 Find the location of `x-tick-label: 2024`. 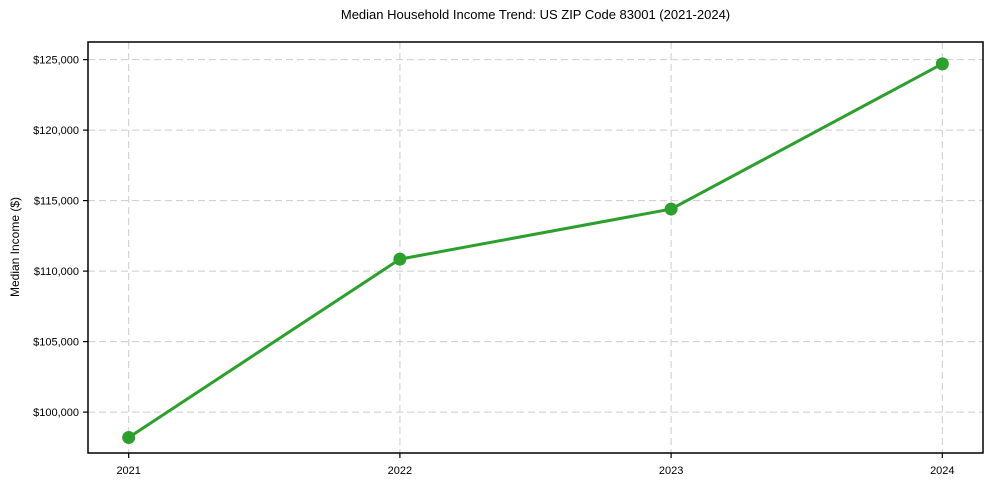

x-tick-label: 2024 is located at coordinates (942, 471).